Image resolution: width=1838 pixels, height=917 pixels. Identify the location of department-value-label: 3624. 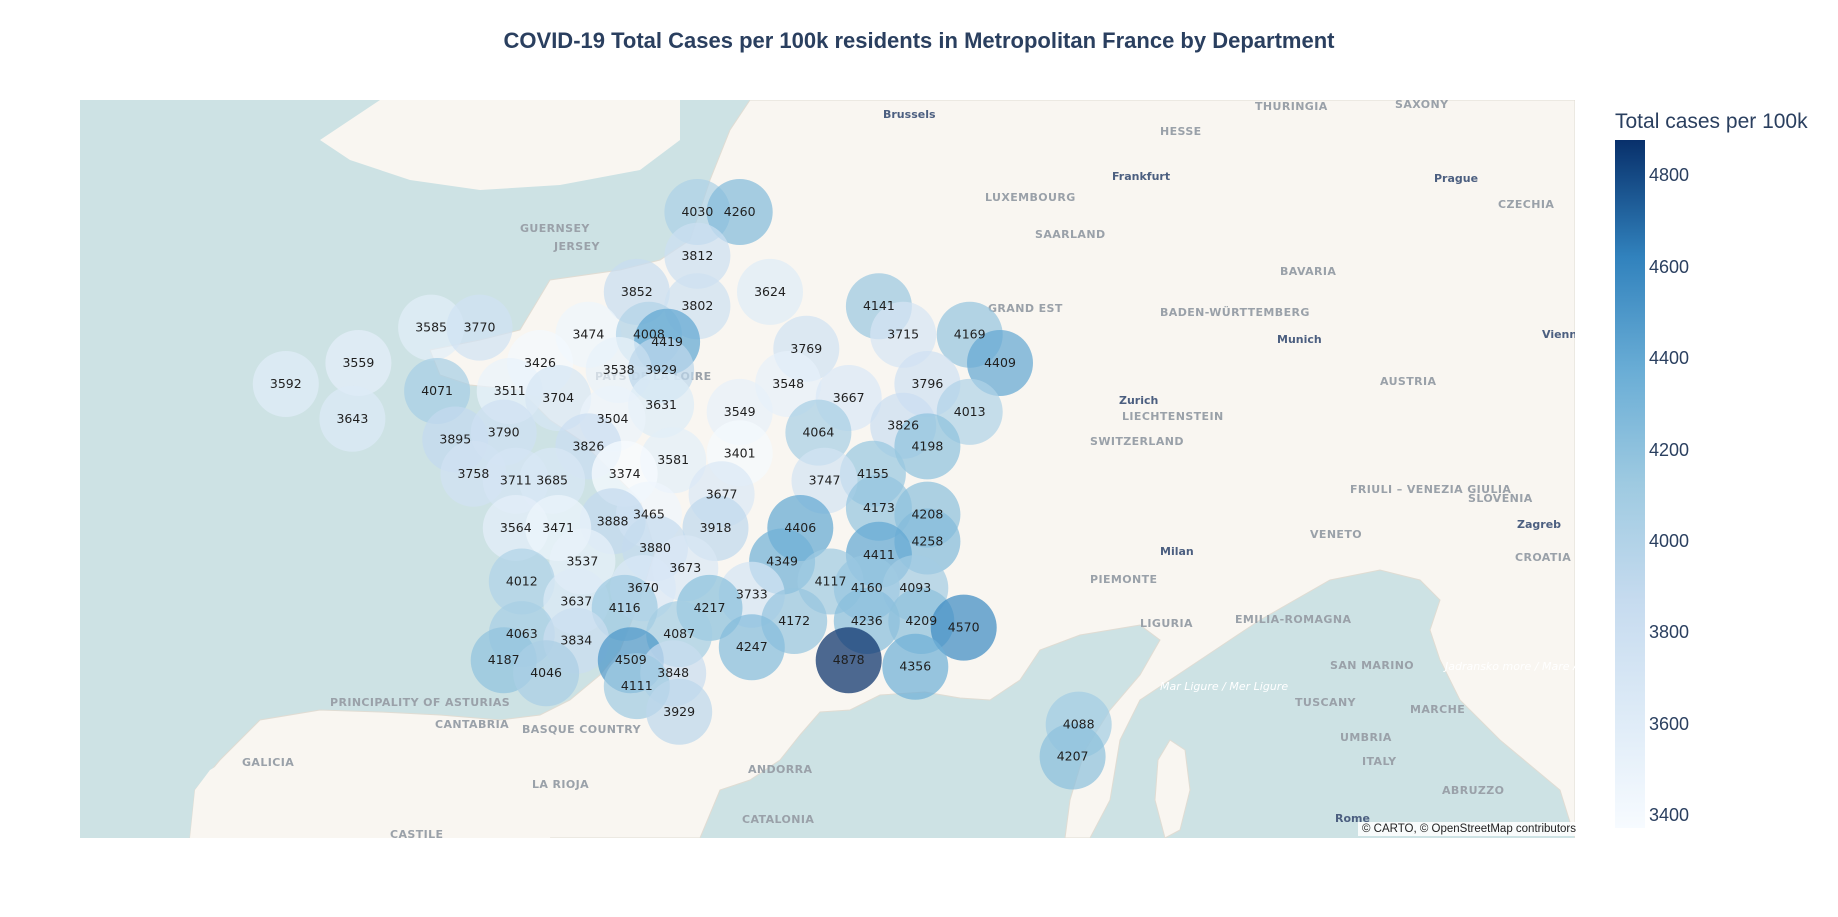
(770, 291).